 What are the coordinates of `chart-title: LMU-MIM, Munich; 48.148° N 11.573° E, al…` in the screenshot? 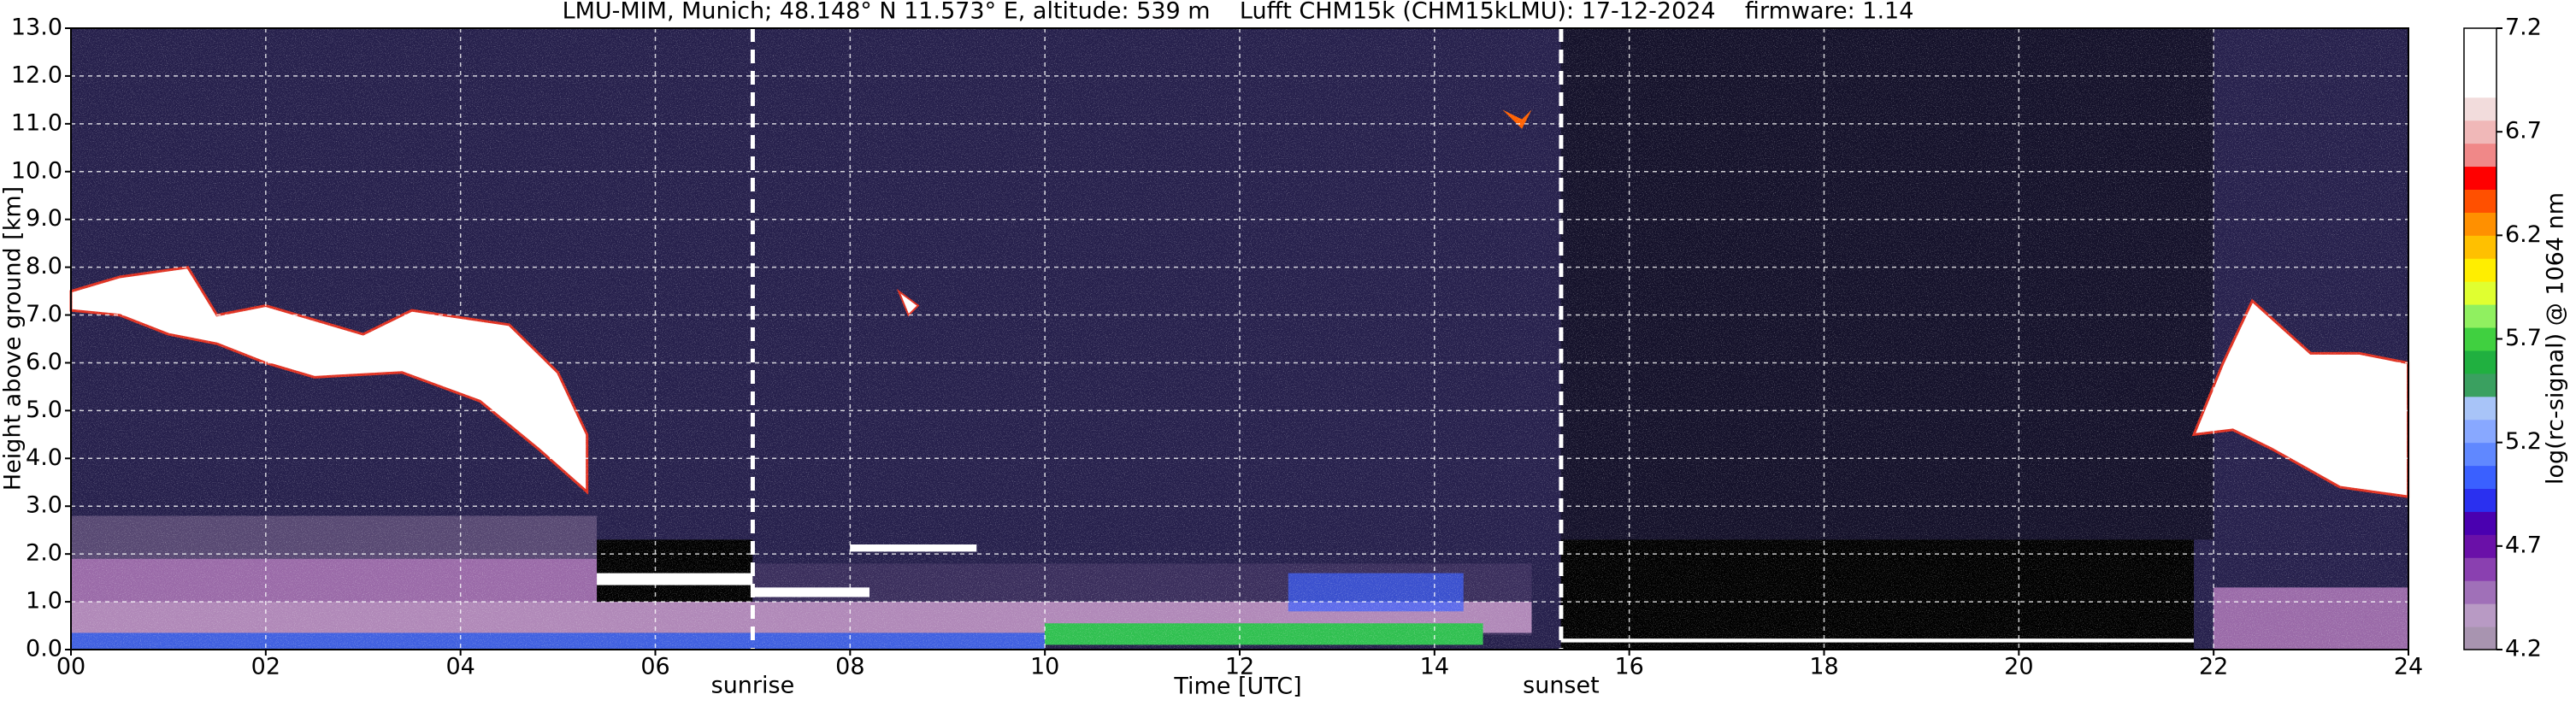 It's located at (1238, 12).